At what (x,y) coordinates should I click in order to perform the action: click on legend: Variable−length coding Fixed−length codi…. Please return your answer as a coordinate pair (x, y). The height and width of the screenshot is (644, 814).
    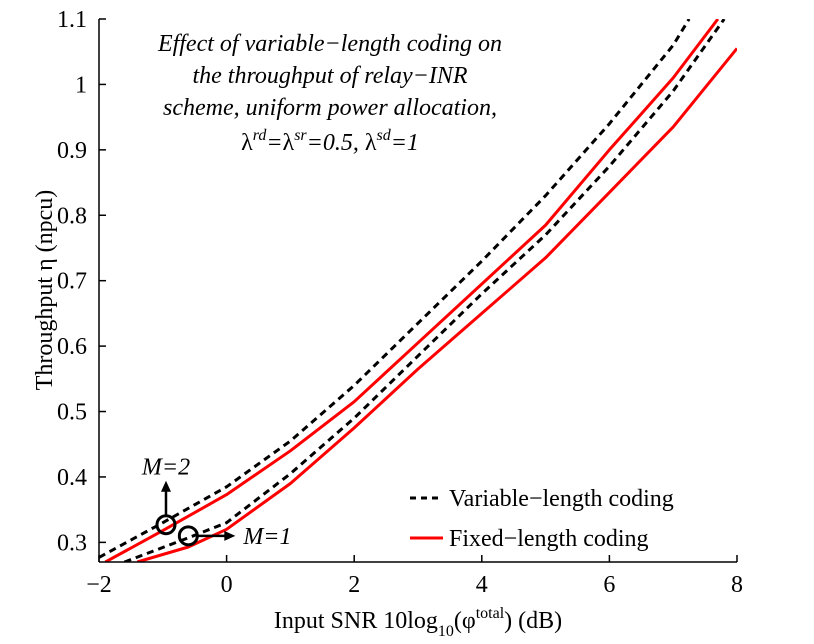
    Looking at the image, I should click on (542, 519).